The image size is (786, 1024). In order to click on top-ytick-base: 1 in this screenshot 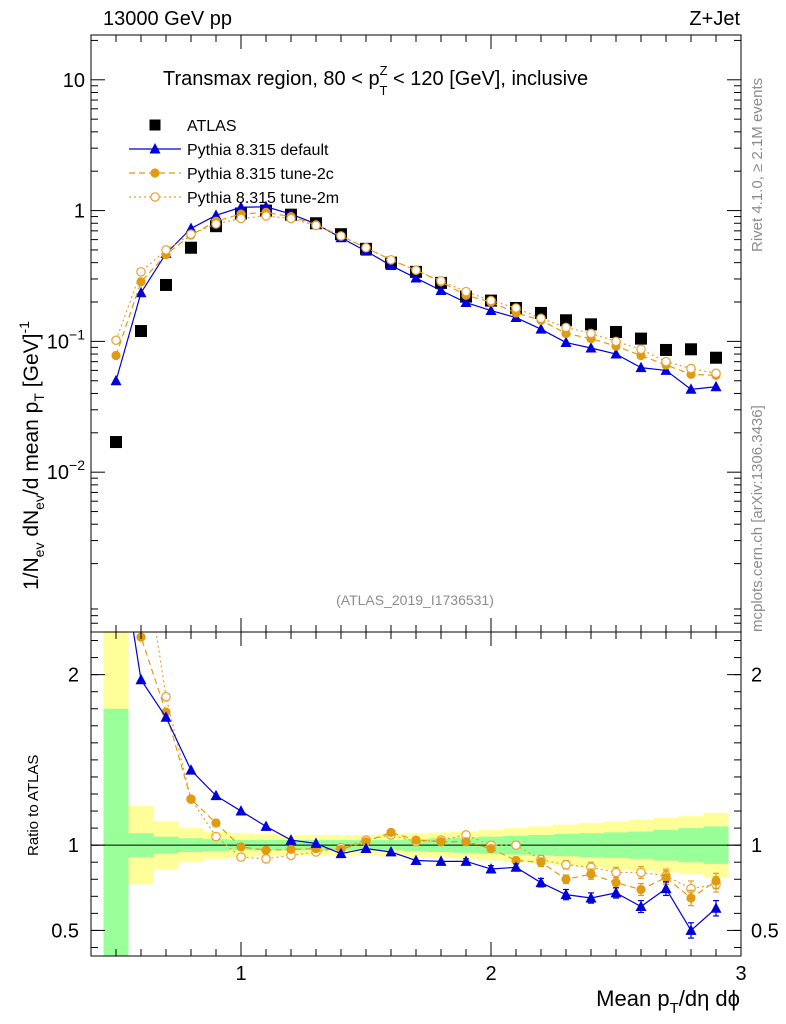, I will do `click(79, 212)`.